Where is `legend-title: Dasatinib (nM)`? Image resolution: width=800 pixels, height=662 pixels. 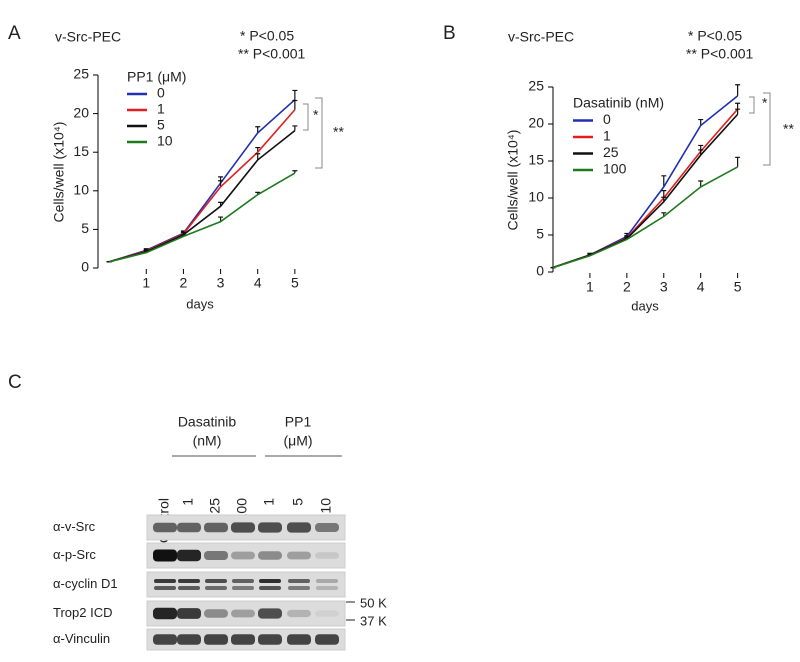
legend-title: Dasatinib (nM) is located at coordinates (618, 103).